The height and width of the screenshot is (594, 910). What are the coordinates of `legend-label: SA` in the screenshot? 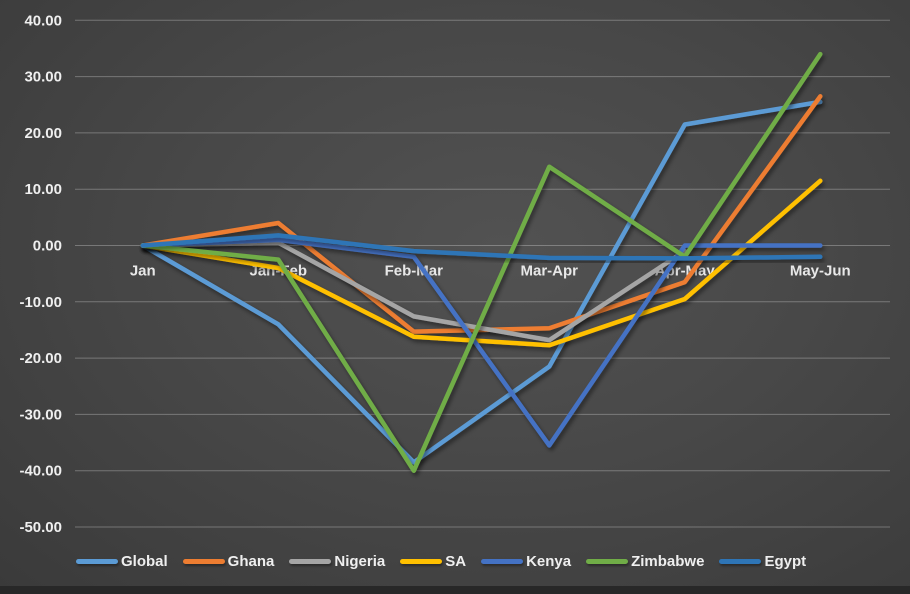 It's located at (456, 561).